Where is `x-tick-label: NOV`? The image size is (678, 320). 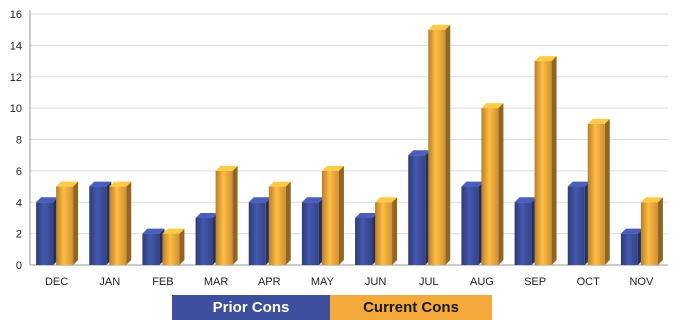
x-tick-label: NOV is located at coordinates (641, 282).